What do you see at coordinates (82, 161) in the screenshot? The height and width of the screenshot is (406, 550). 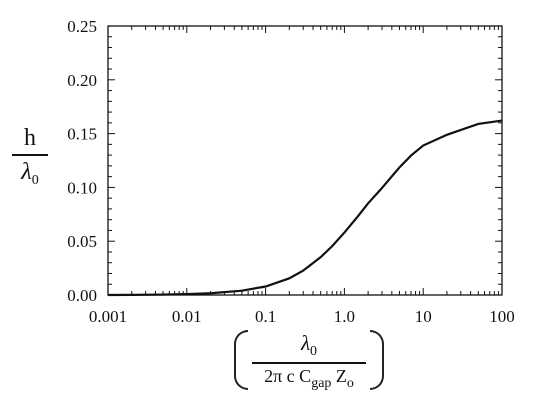 I see `y-tick-labels: 0.00 0.05 0.10 0.15 0.20 0.25` at bounding box center [82, 161].